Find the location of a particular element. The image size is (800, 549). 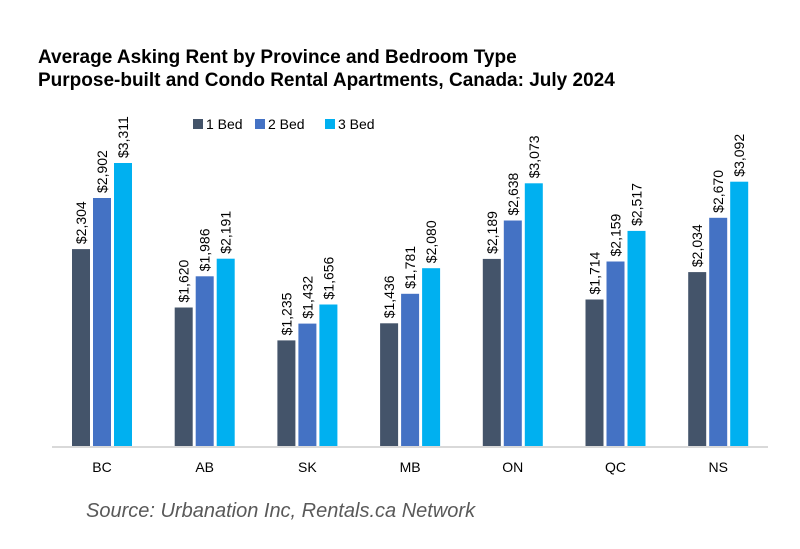

bar-qc-2-bed is located at coordinates (615, 353).